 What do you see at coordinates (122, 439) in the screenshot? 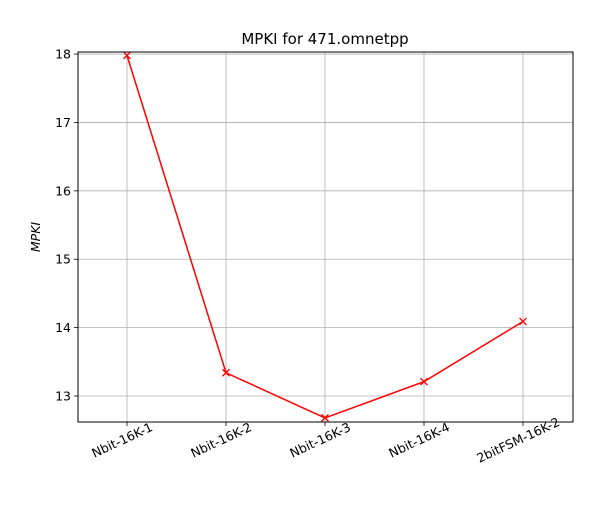
I see `x-tick-label: Nbit-16K-1` at bounding box center [122, 439].